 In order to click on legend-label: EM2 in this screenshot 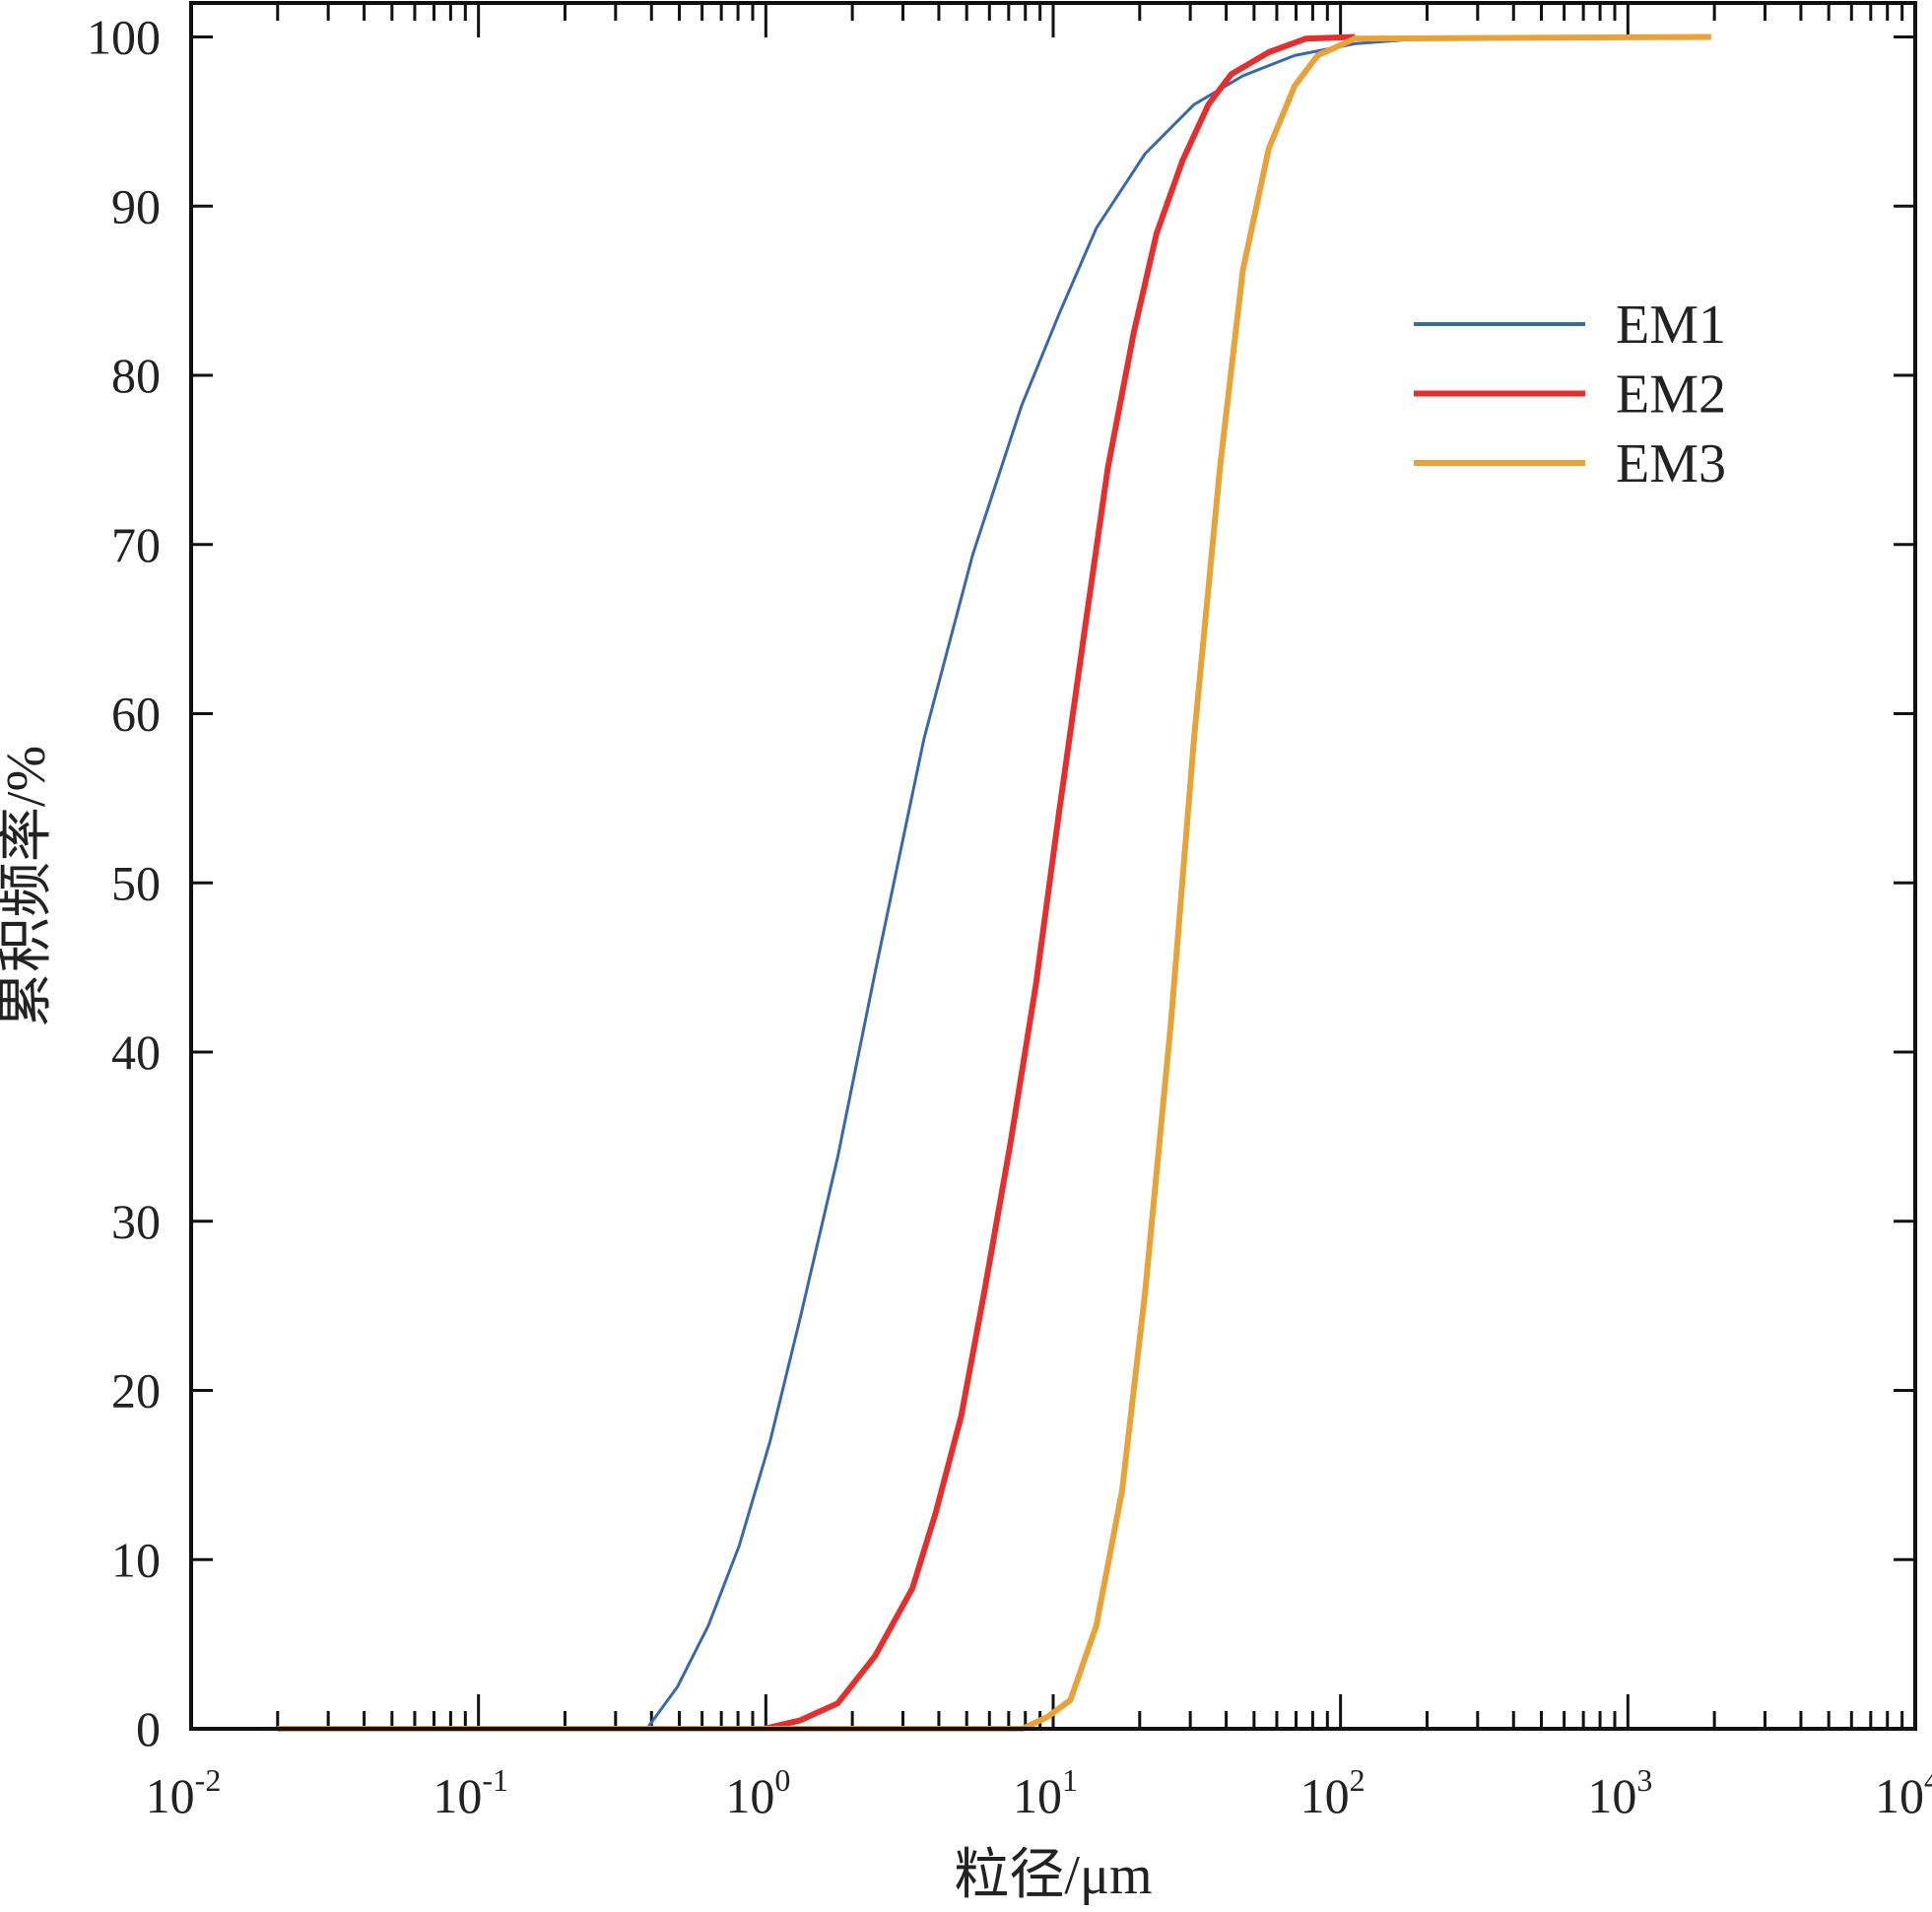, I will do `click(1671, 395)`.